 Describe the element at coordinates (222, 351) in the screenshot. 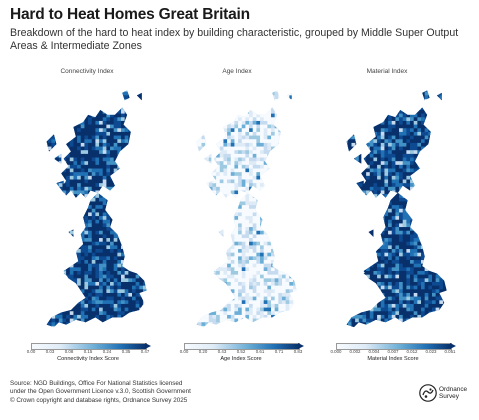

I see `legend-tick-label: 0.43` at that location.